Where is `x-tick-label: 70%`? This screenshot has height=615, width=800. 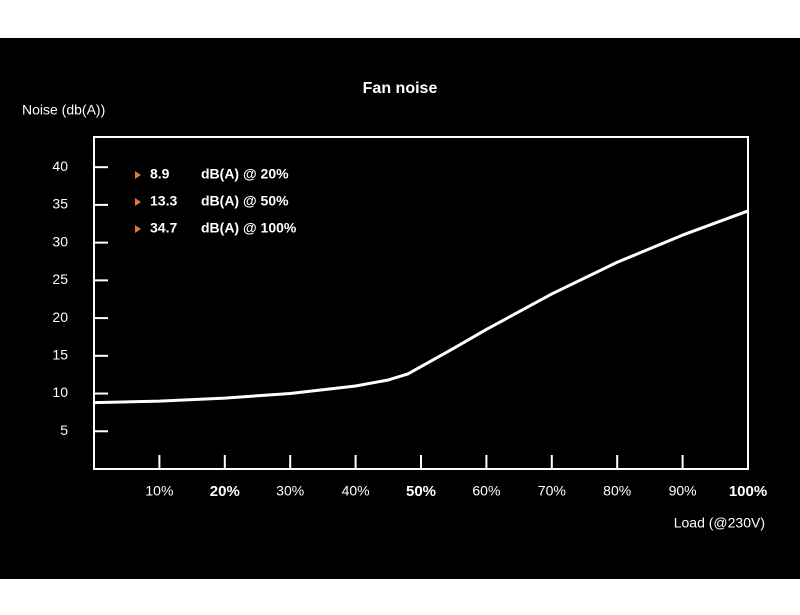 x-tick-label: 70% is located at coordinates (552, 491).